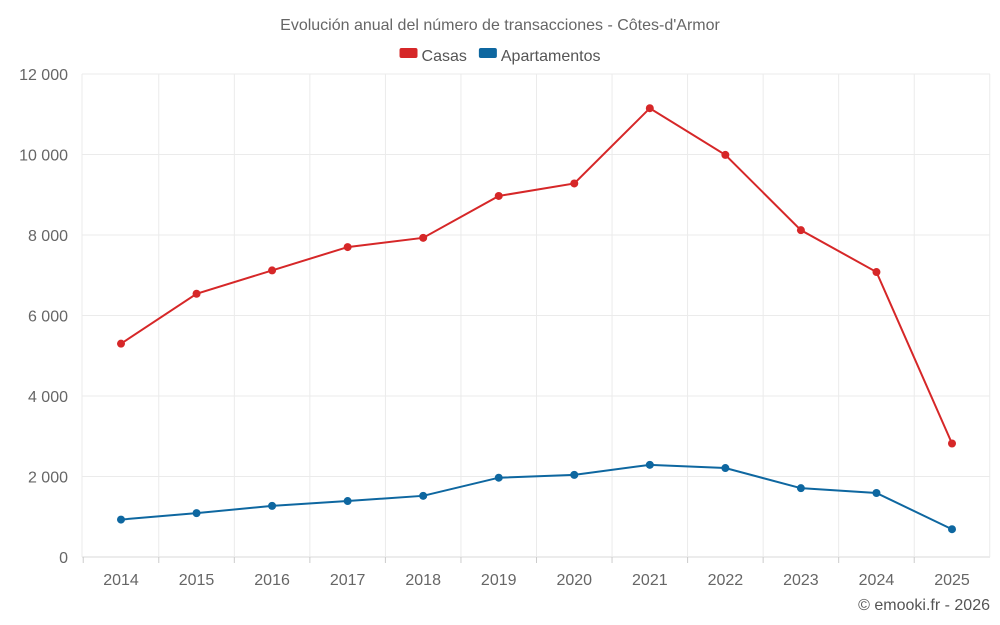 The width and height of the screenshot is (1000, 625). Describe the element at coordinates (924, 605) in the screenshot. I see `credit-text: © emooki.fr - 2026` at that location.